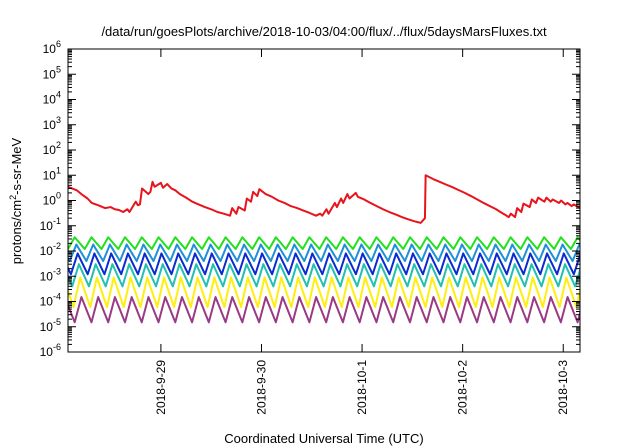  I want to click on y-tick-exp: 2, so click(58, 145).